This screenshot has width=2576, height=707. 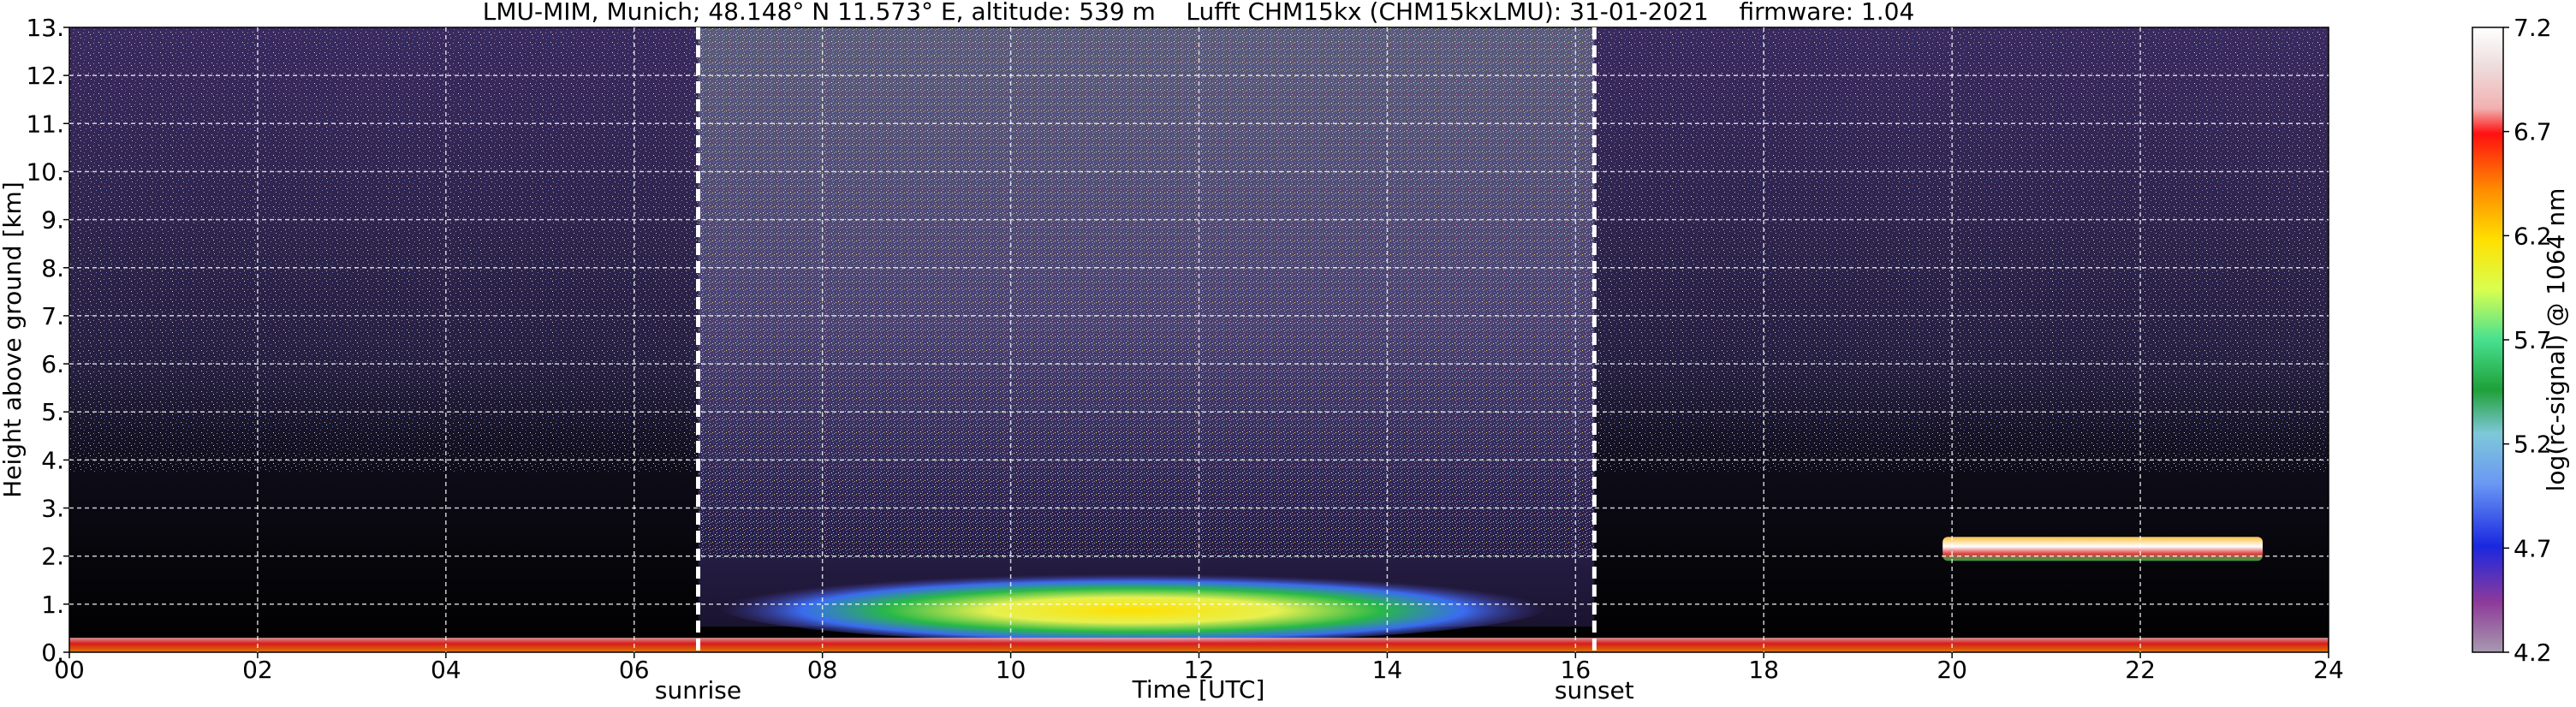 I want to click on x-axis-ticks: 00 02 04 06 08 10 12 14 16 18 20 22 24, so click(x=1199, y=668).